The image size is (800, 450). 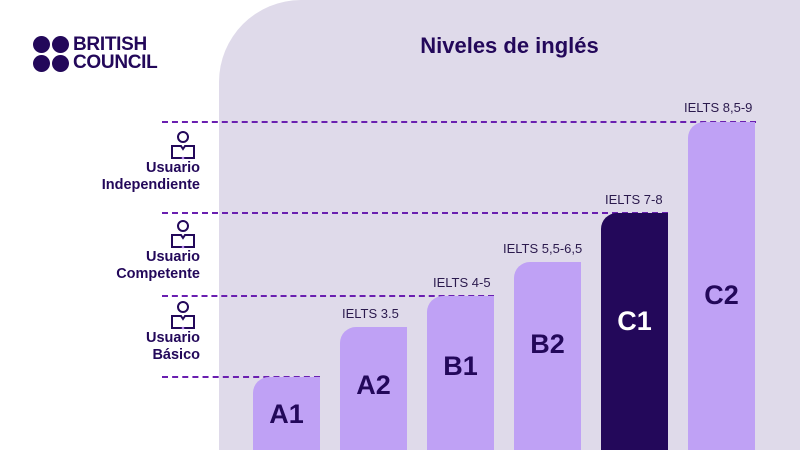 What do you see at coordinates (51, 54) in the screenshot?
I see `british-council-dots-icon` at bounding box center [51, 54].